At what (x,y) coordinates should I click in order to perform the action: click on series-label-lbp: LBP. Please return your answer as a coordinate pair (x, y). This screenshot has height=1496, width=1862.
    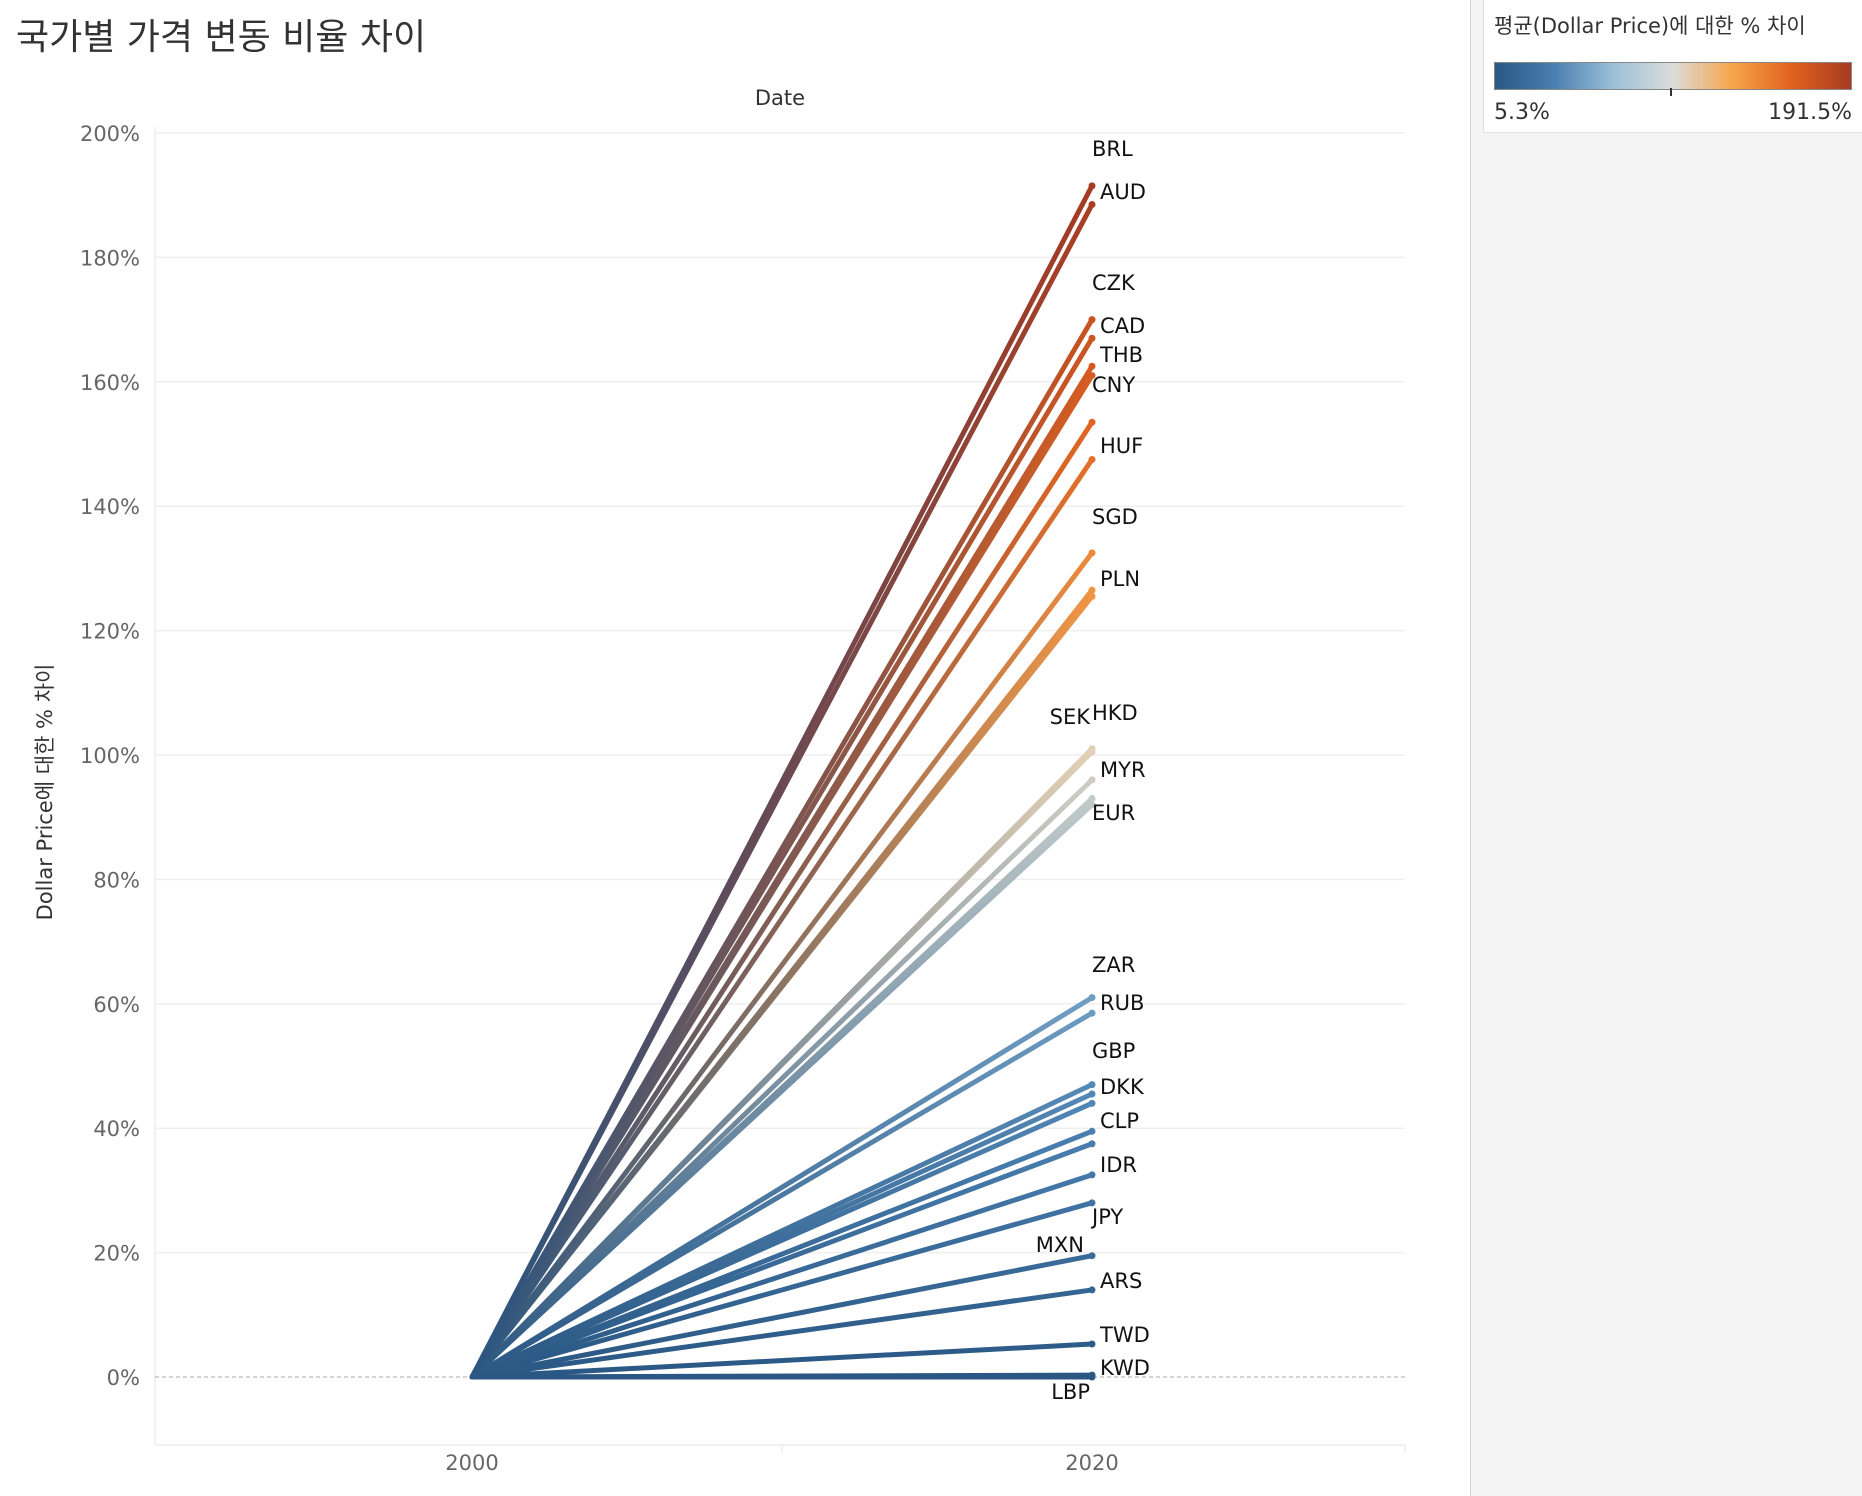
    Looking at the image, I should click on (1070, 1392).